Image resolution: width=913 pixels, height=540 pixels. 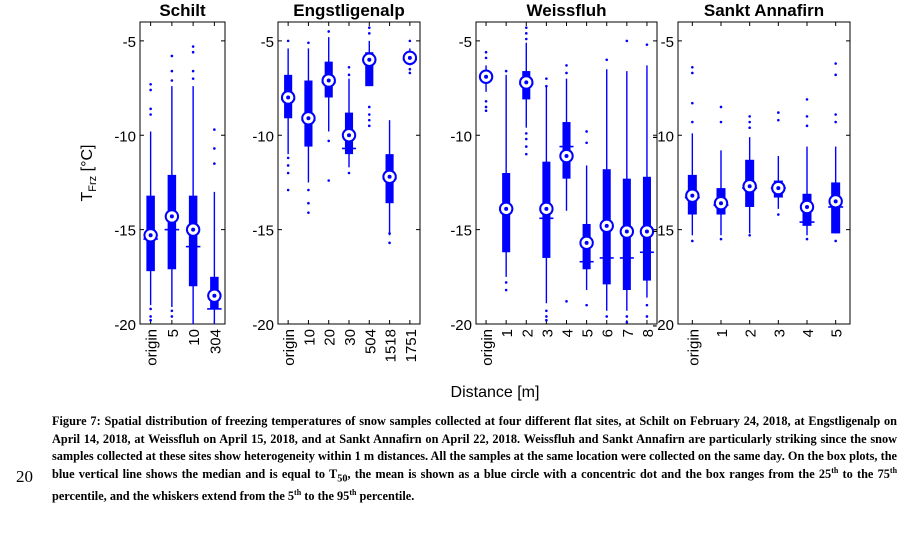 What do you see at coordinates (547, 333) in the screenshot?
I see `x-tick-label: 3` at bounding box center [547, 333].